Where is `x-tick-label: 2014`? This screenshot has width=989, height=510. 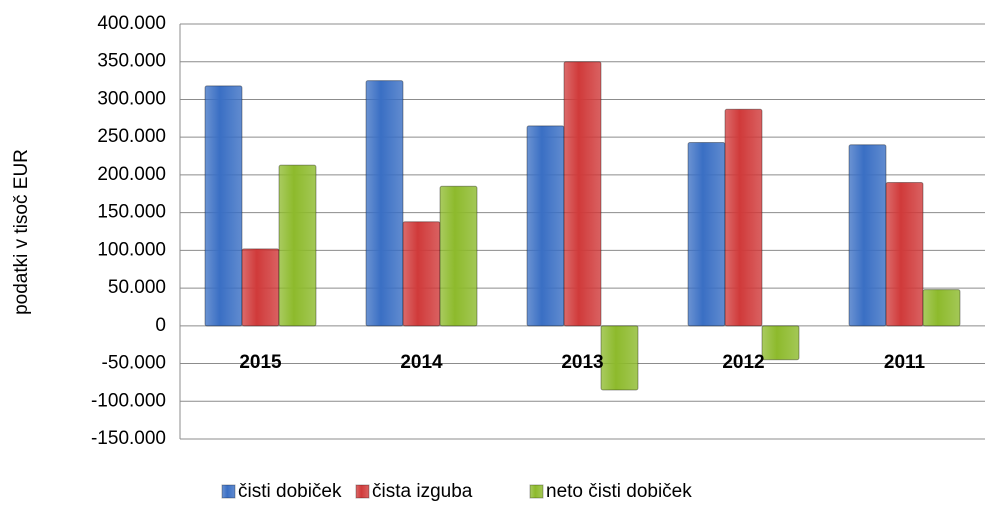
x-tick-label: 2014 is located at coordinates (421, 362).